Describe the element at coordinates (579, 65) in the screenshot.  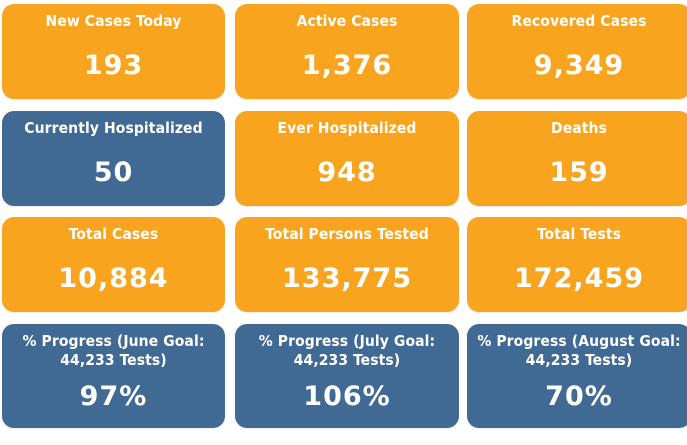
I see `tile-value: 9,349` at that location.